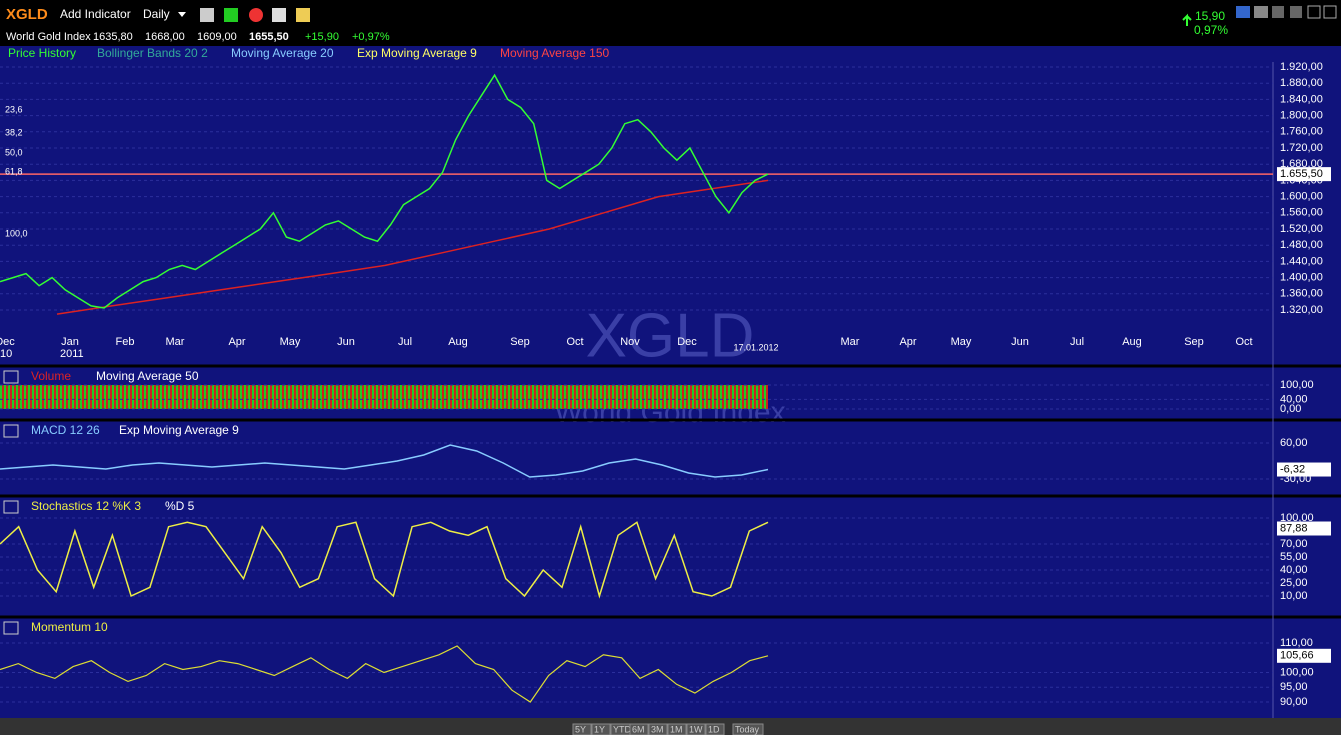  Describe the element at coordinates (384, 461) in the screenshot. I see `macd-line` at that location.